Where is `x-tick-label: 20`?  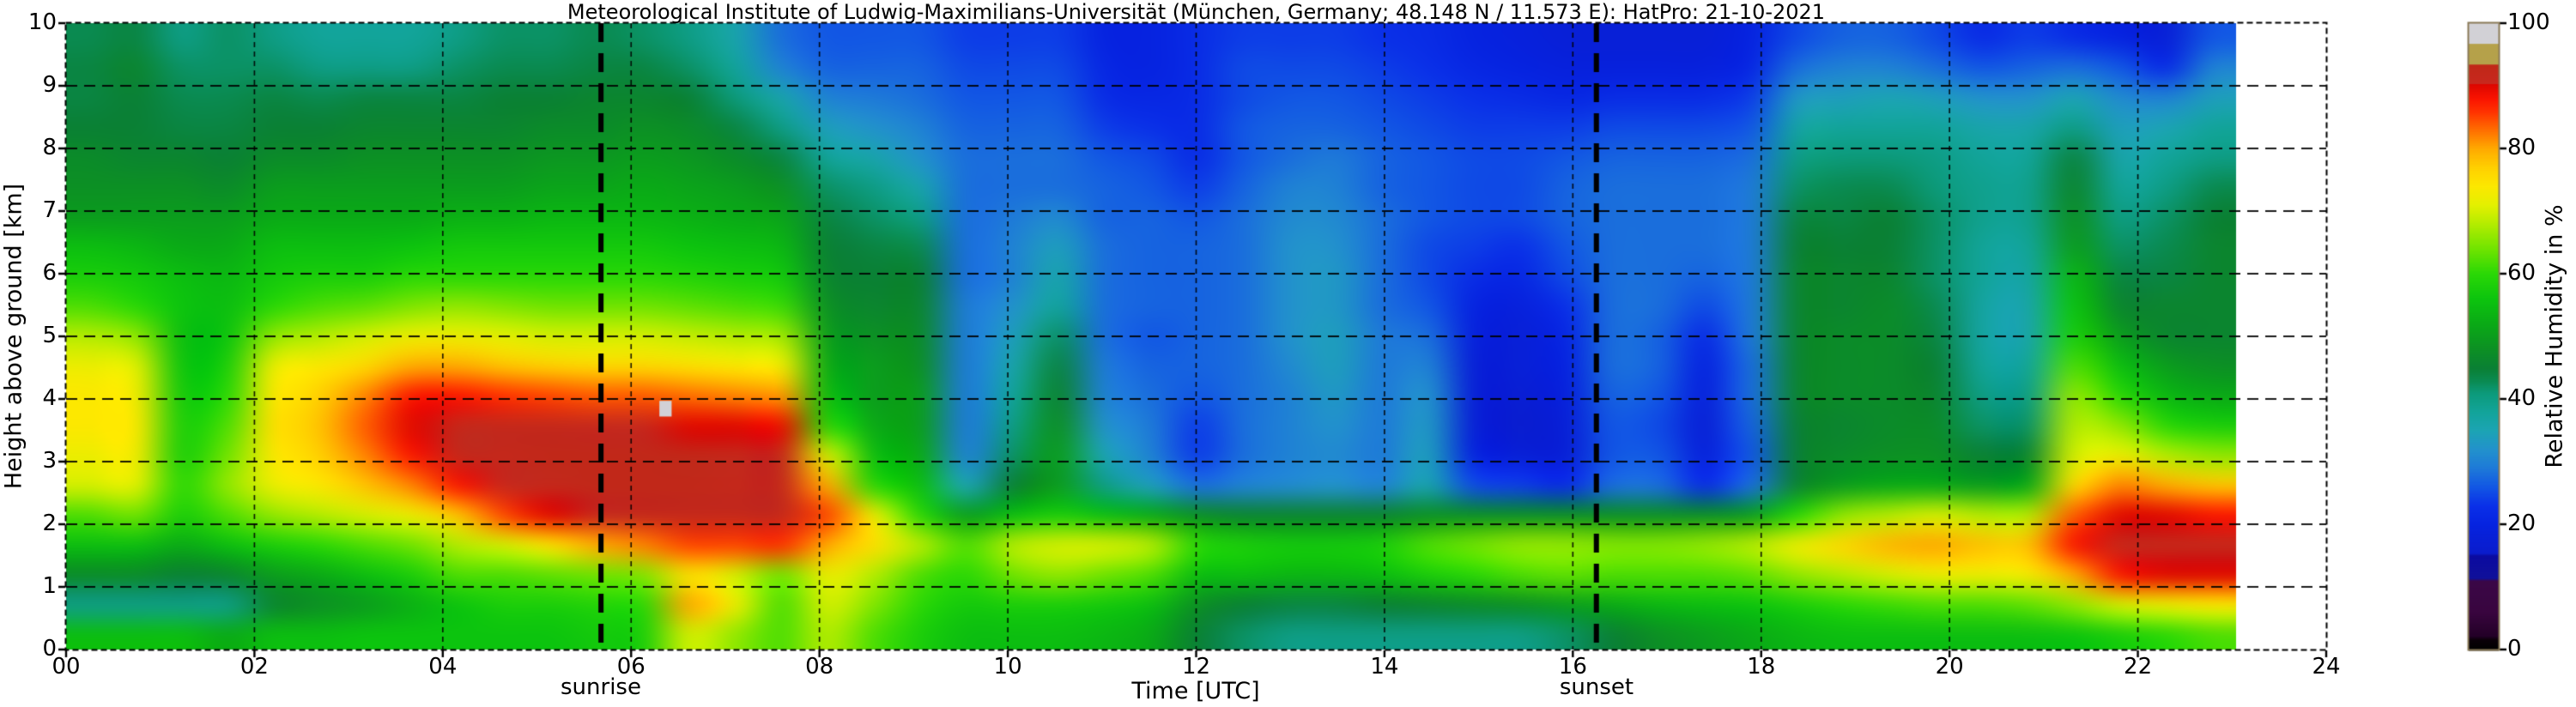 x-tick-label: 20 is located at coordinates (1949, 667).